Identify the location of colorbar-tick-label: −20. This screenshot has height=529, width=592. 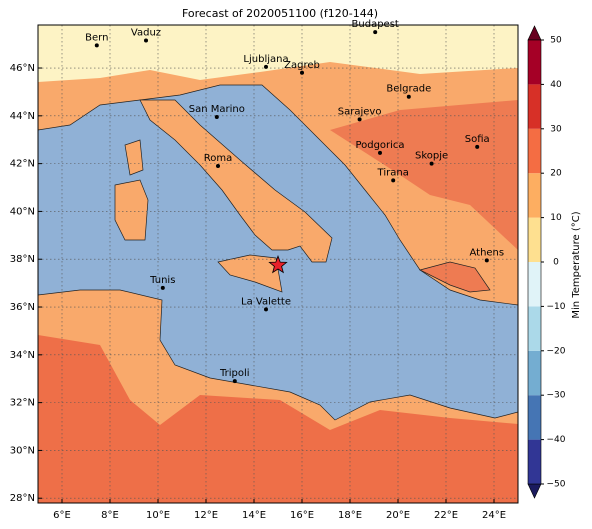
(556, 351).